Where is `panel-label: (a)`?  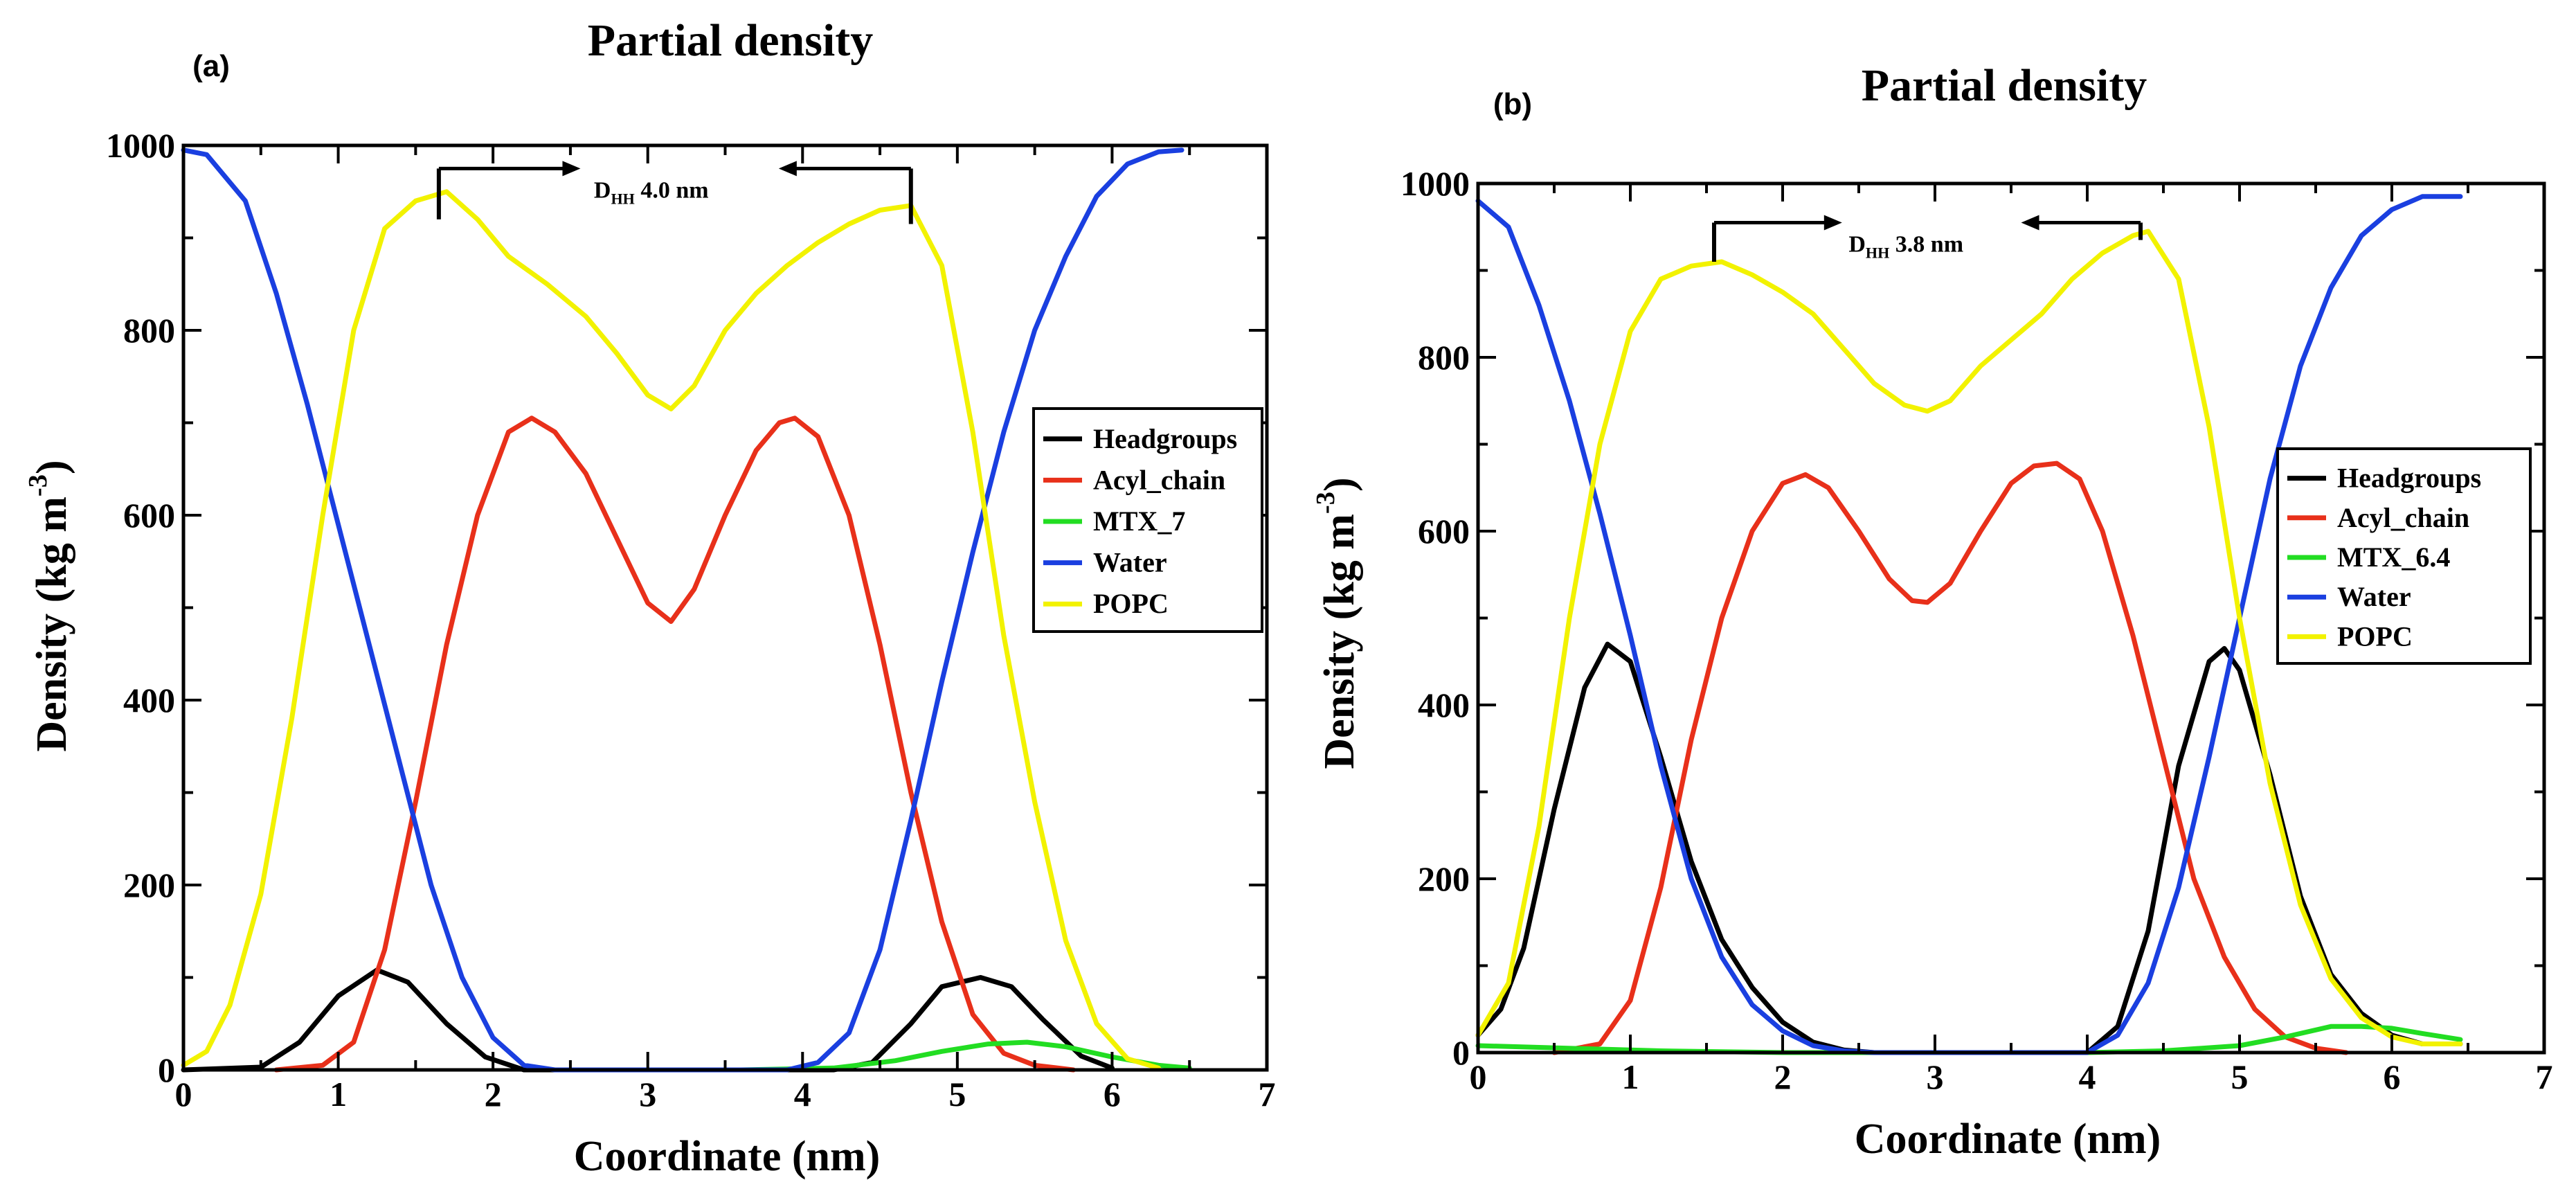 panel-label: (a) is located at coordinates (211, 66).